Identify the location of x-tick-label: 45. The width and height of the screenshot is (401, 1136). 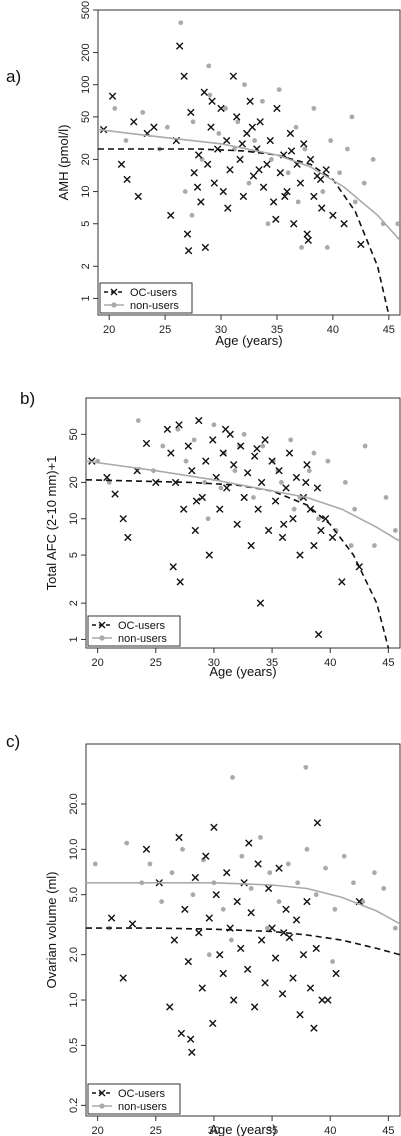
(388, 663).